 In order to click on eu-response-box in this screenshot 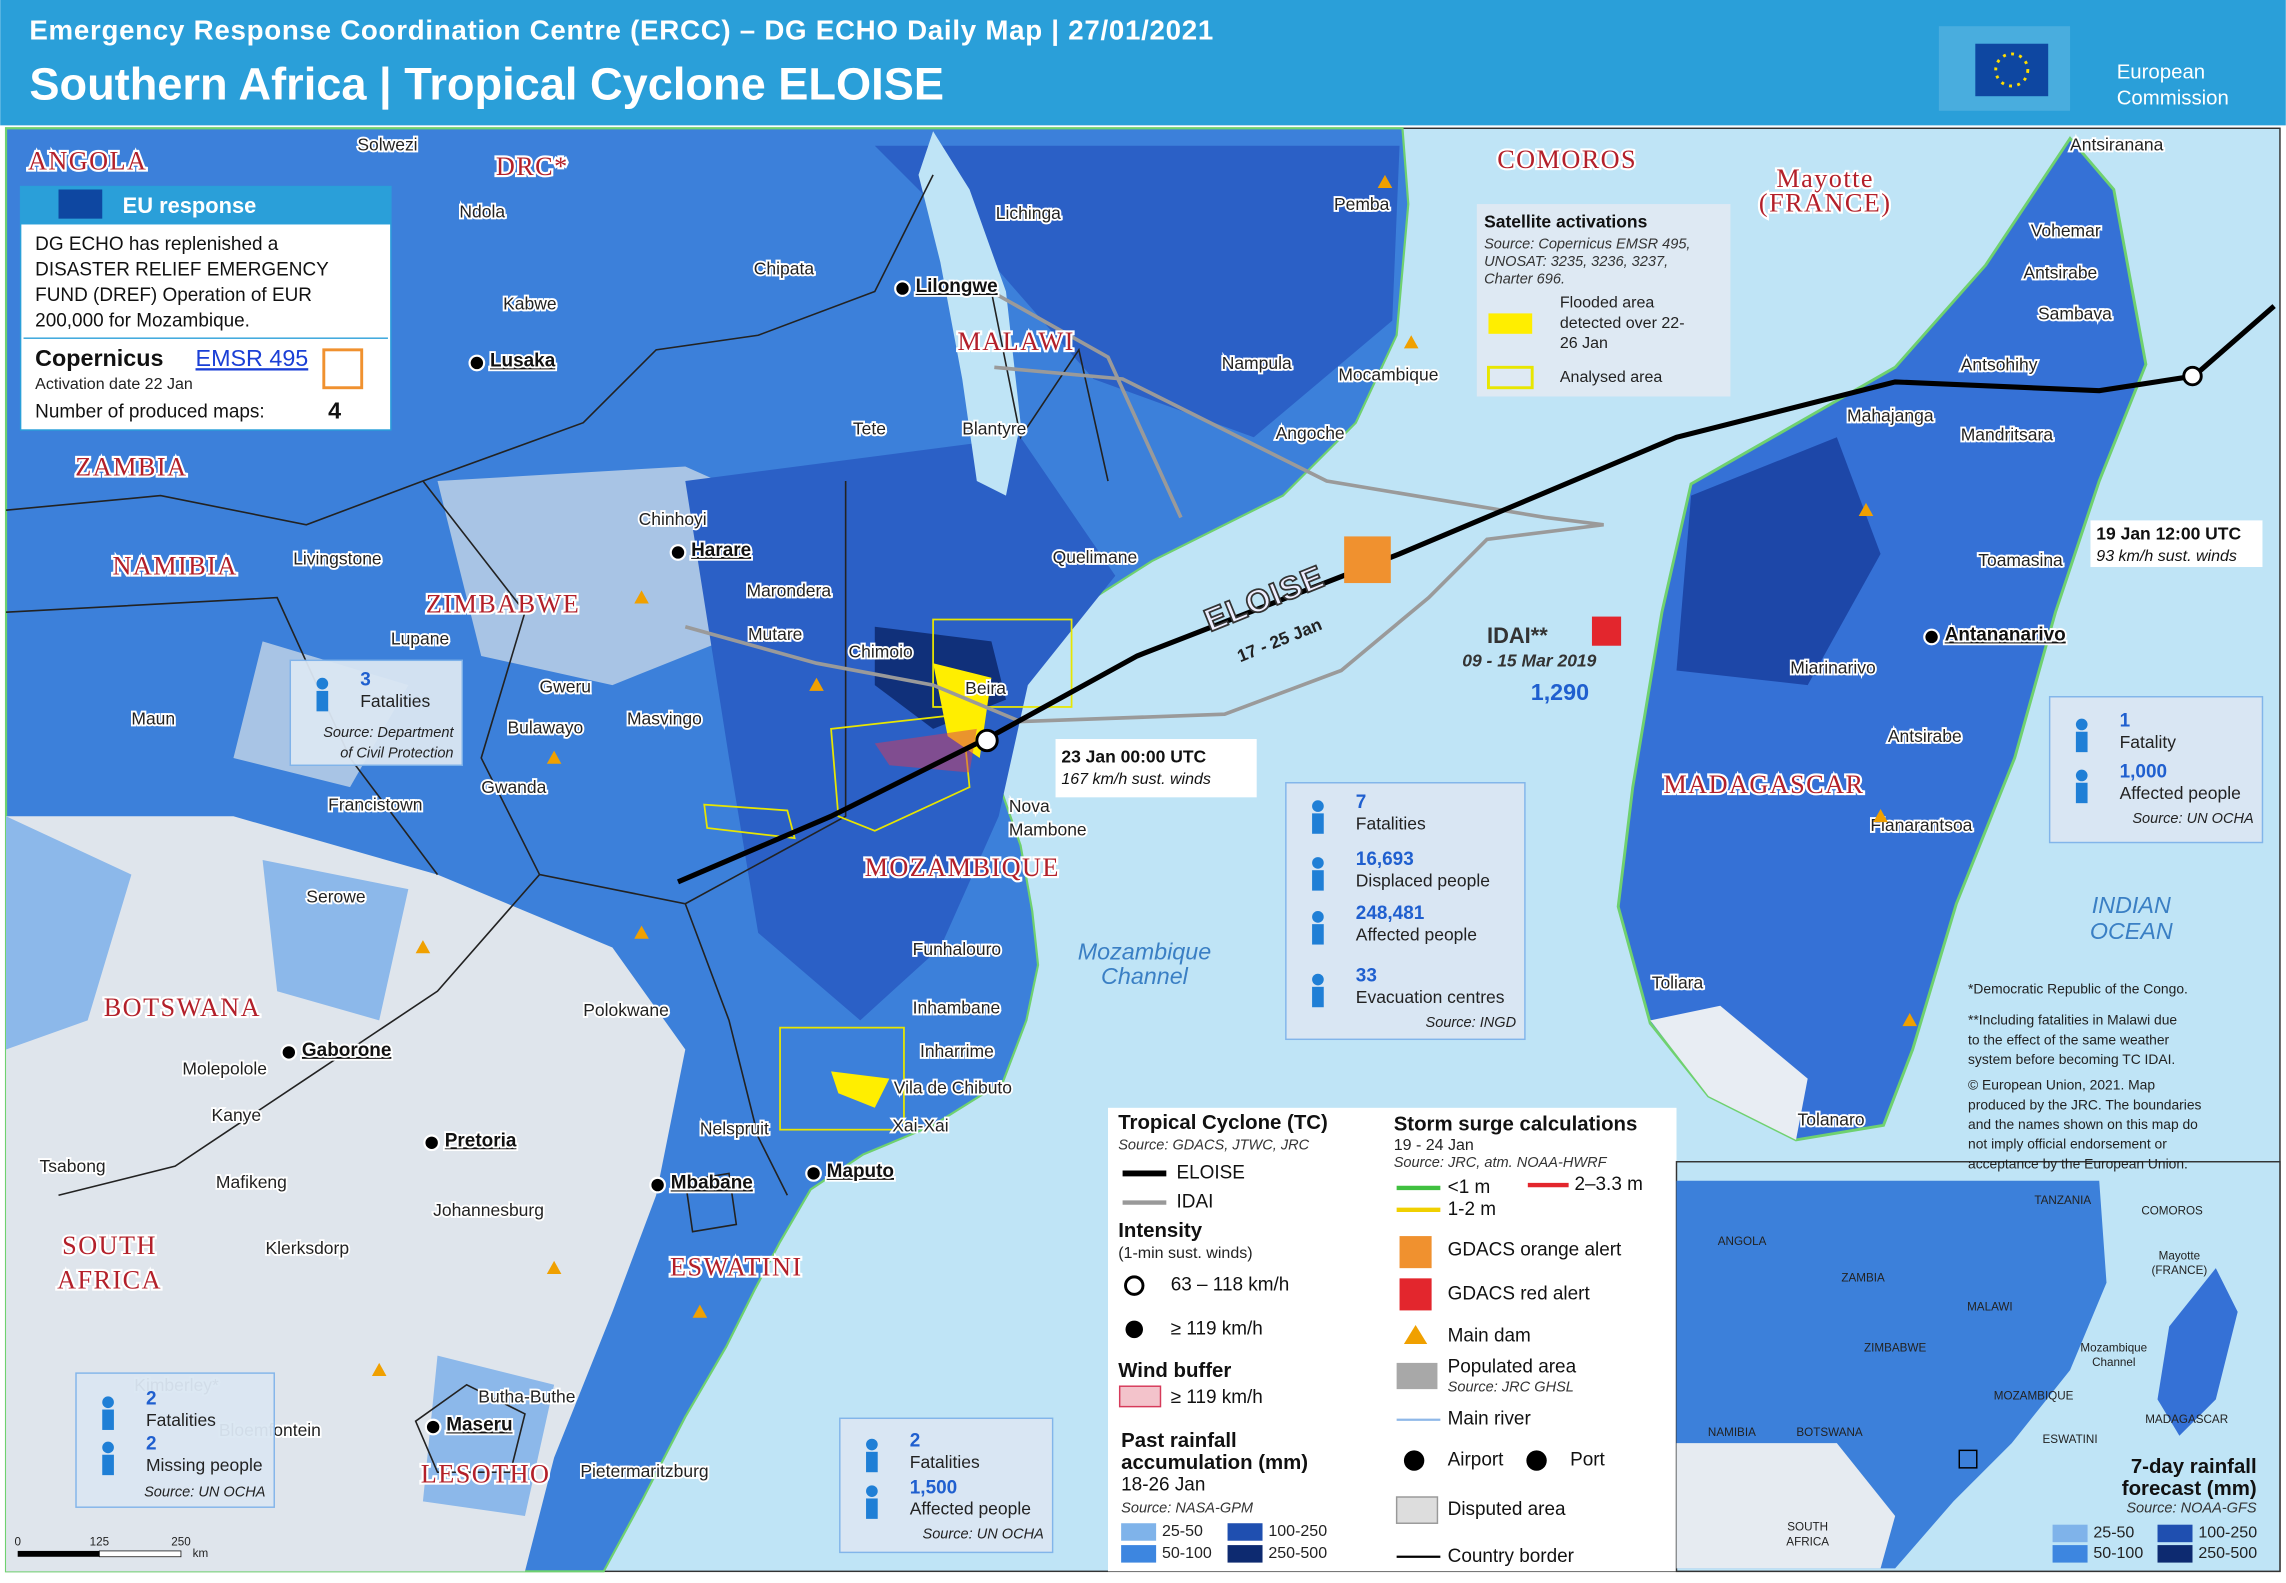, I will do `click(205, 308)`.